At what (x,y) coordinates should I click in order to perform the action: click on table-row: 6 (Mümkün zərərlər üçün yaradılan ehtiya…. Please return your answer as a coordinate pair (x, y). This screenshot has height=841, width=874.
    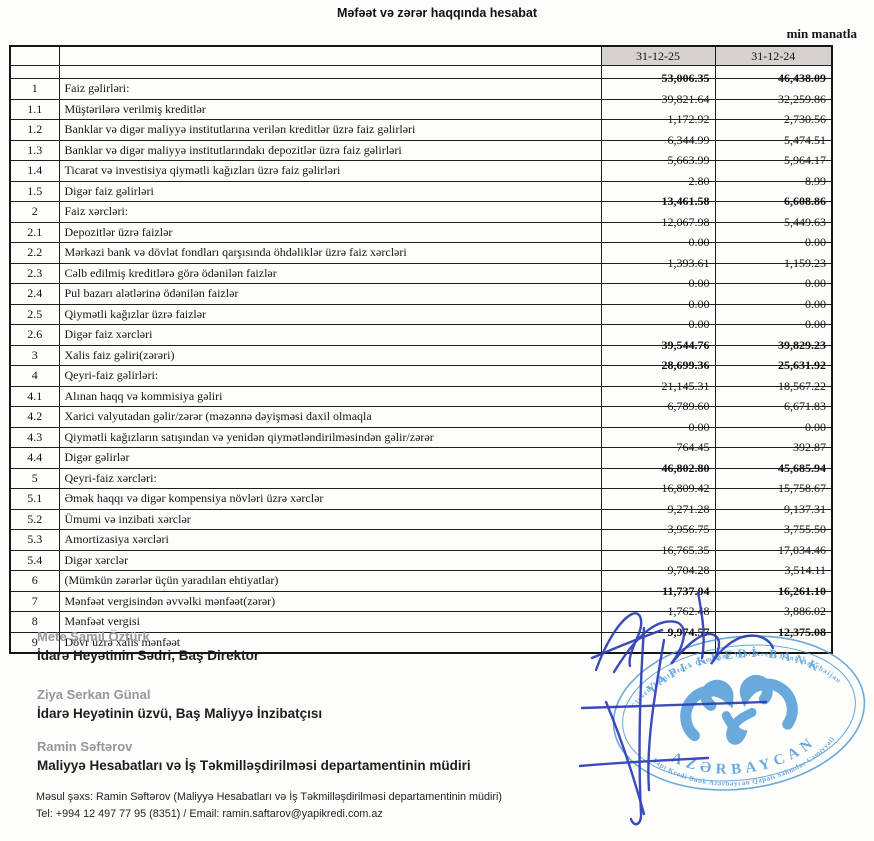
    Looking at the image, I should click on (421, 578).